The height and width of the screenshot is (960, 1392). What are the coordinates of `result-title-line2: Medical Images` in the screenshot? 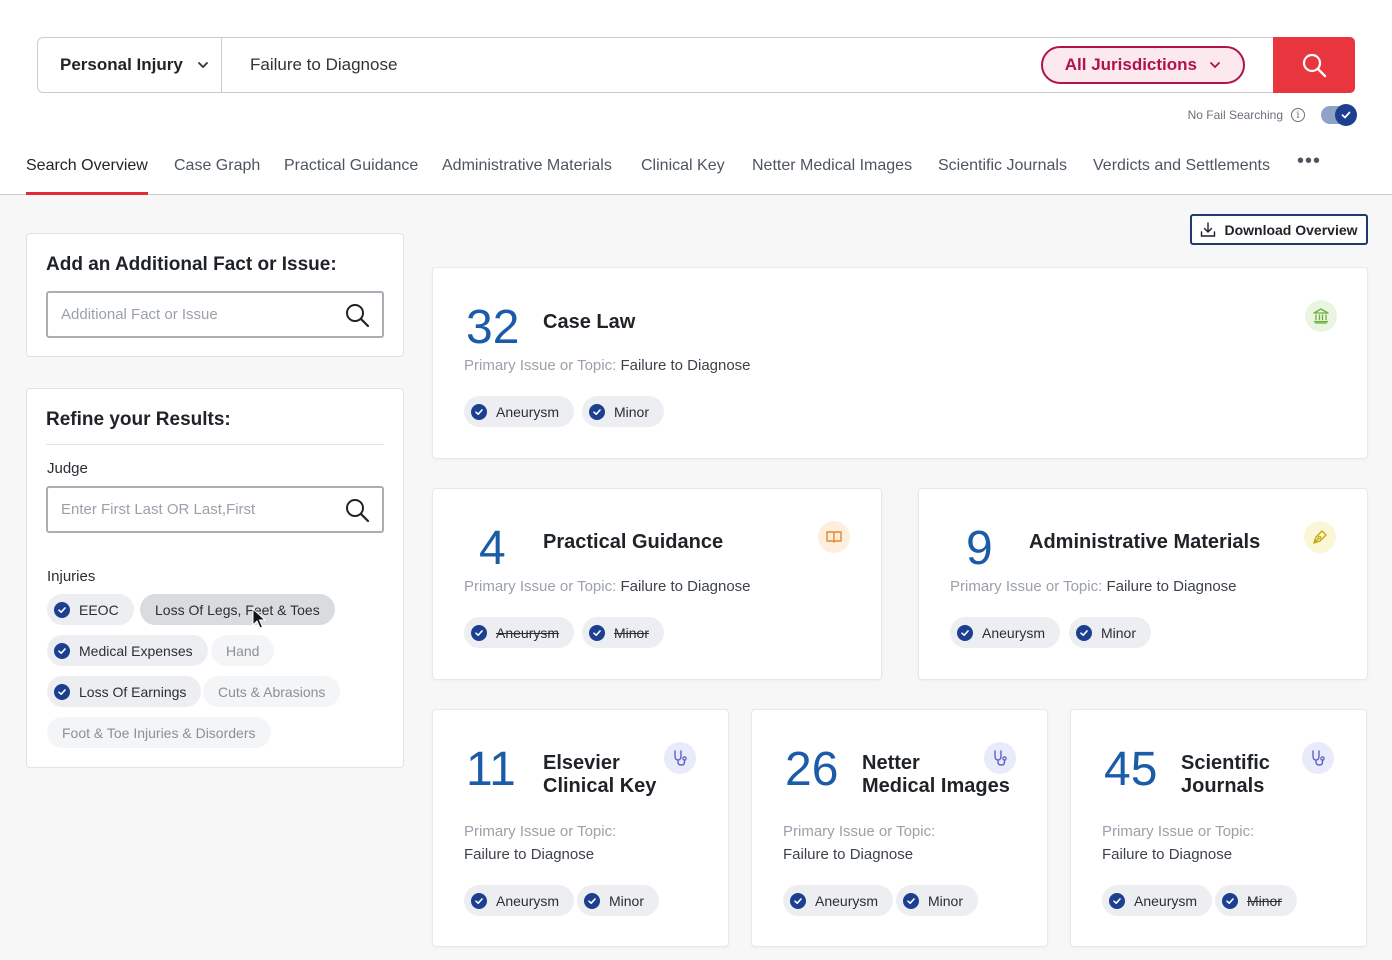 It's located at (936, 786).